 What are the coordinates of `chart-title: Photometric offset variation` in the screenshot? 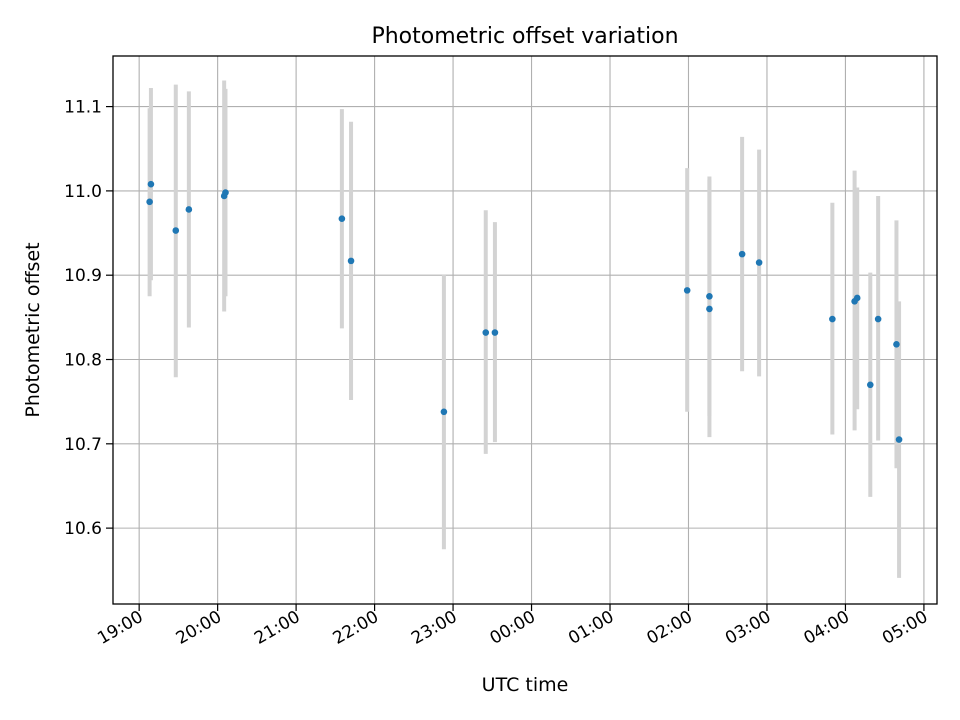 It's located at (524, 36).